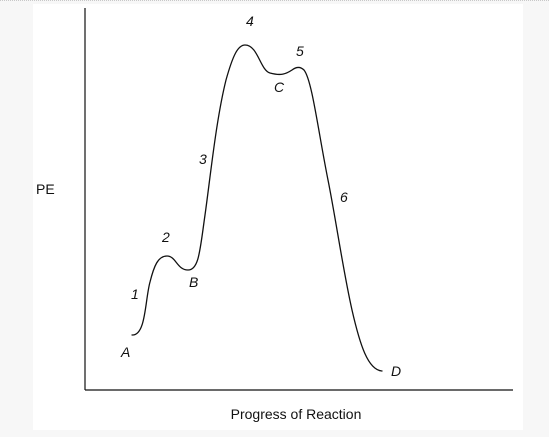 This screenshot has height=437, width=549. What do you see at coordinates (203, 159) in the screenshot?
I see `step-label-3: 3` at bounding box center [203, 159].